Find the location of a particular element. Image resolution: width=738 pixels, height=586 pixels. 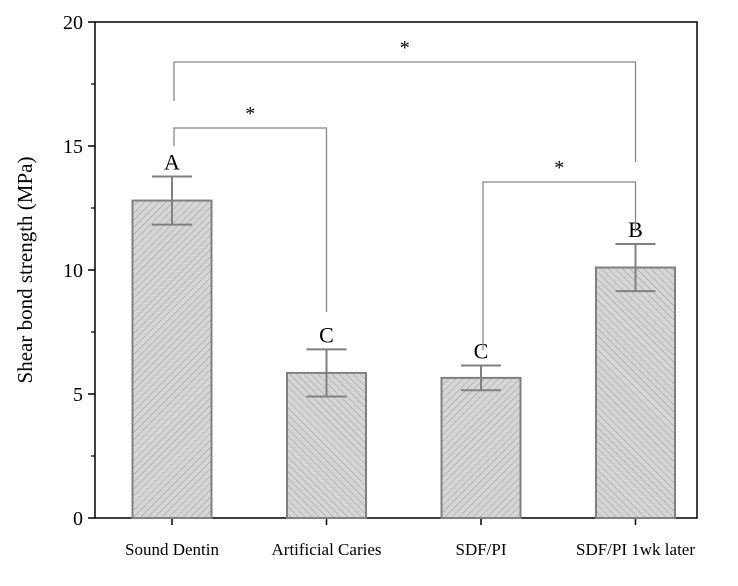

y-axis-label: Shear bond strength (MPa) is located at coordinates (25, 270).